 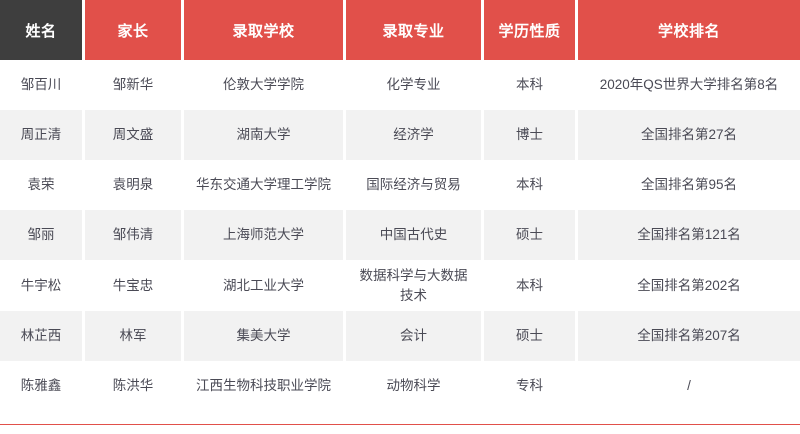 What do you see at coordinates (265, 85) in the screenshot?
I see `cell-school: 伦敦大学学院` at bounding box center [265, 85].